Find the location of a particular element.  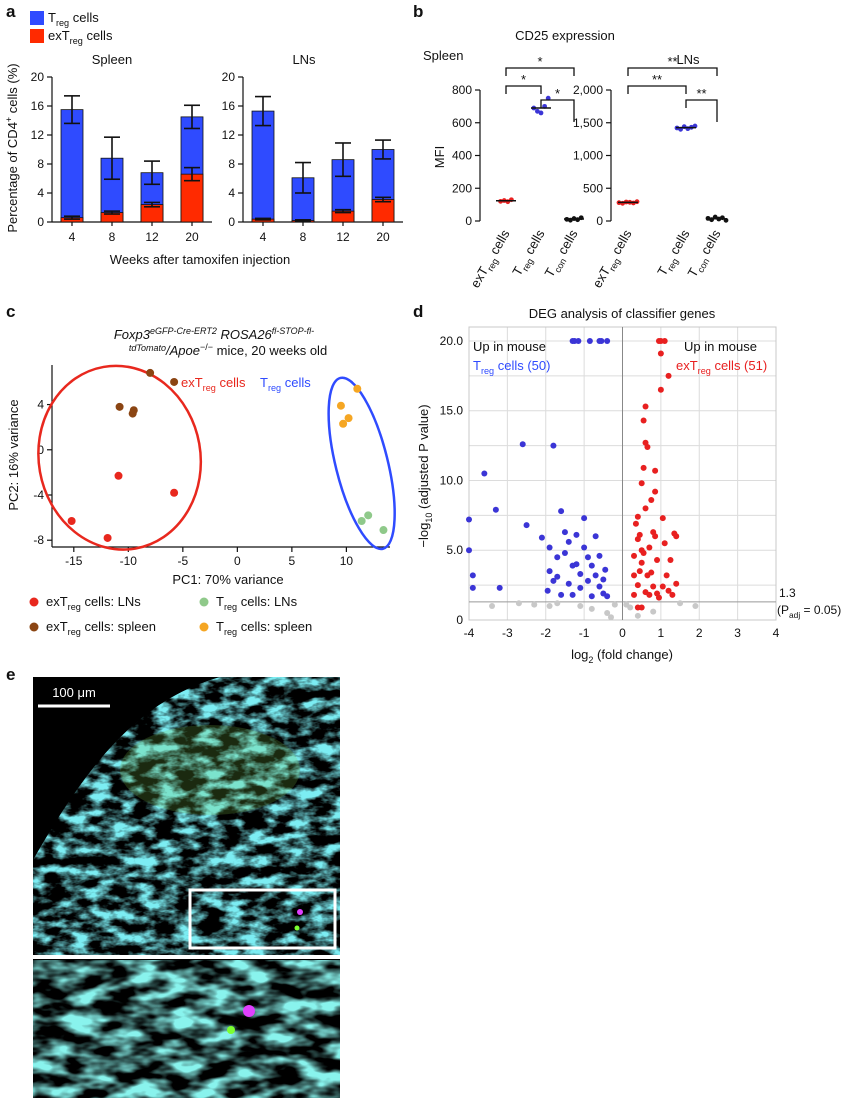

pc1-label: PC1: 70% variance is located at coordinates (227, 579).